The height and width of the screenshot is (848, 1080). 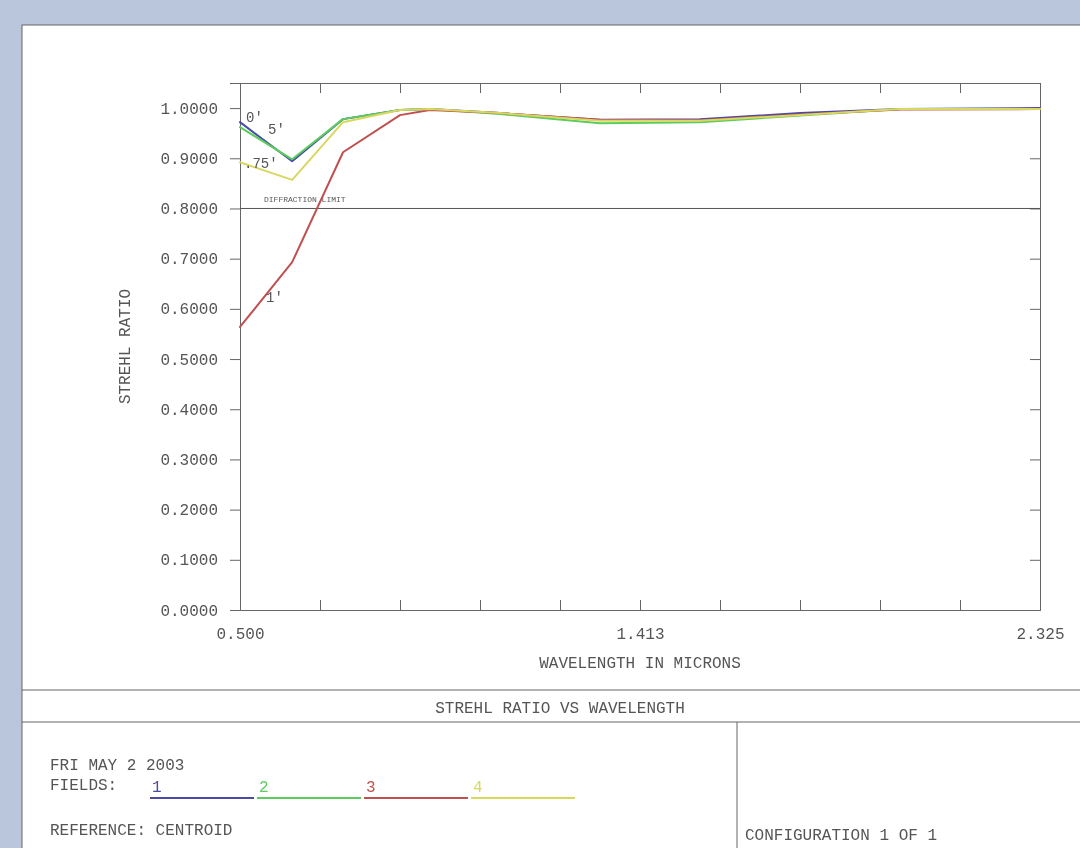 What do you see at coordinates (189, 109) in the screenshot?
I see `y-tick-label: 1.0000` at bounding box center [189, 109].